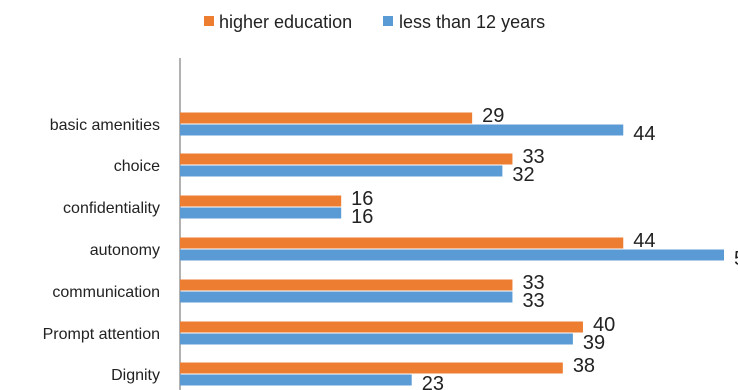 This screenshot has width=738, height=390. Describe the element at coordinates (285, 22) in the screenshot. I see `legend-label-higher-education: higher education` at that location.